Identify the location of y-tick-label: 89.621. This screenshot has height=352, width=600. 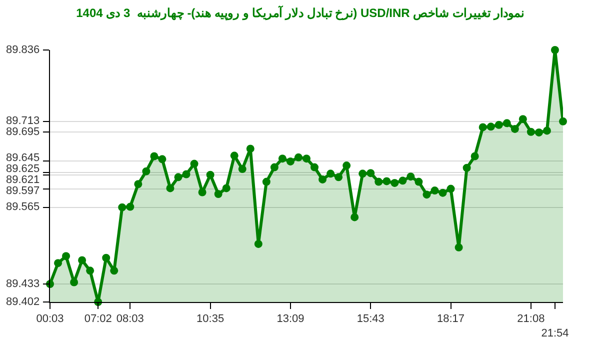
(23, 180).